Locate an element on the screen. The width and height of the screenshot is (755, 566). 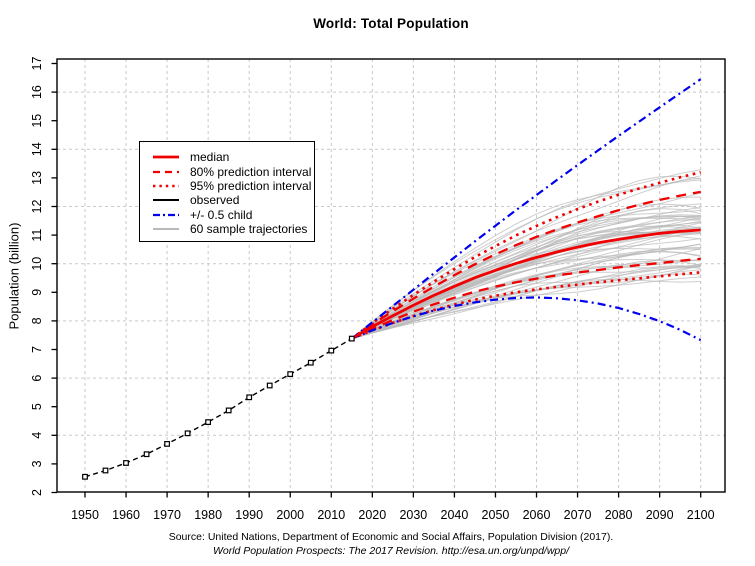
legend-row: 95% prediction interval is located at coordinates (233, 186).